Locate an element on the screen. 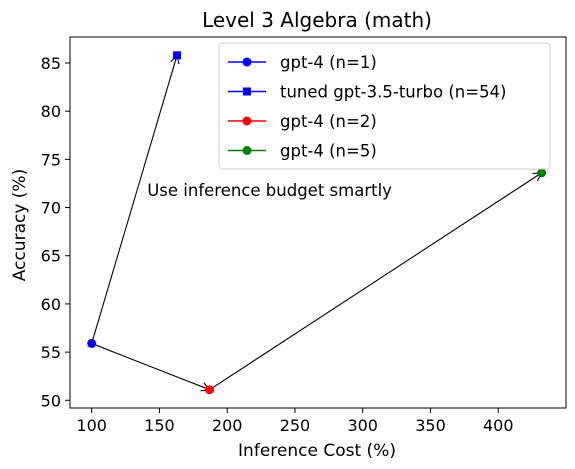 The height and width of the screenshot is (469, 575). legend-label: gpt-4 (n=5) is located at coordinates (328, 151).